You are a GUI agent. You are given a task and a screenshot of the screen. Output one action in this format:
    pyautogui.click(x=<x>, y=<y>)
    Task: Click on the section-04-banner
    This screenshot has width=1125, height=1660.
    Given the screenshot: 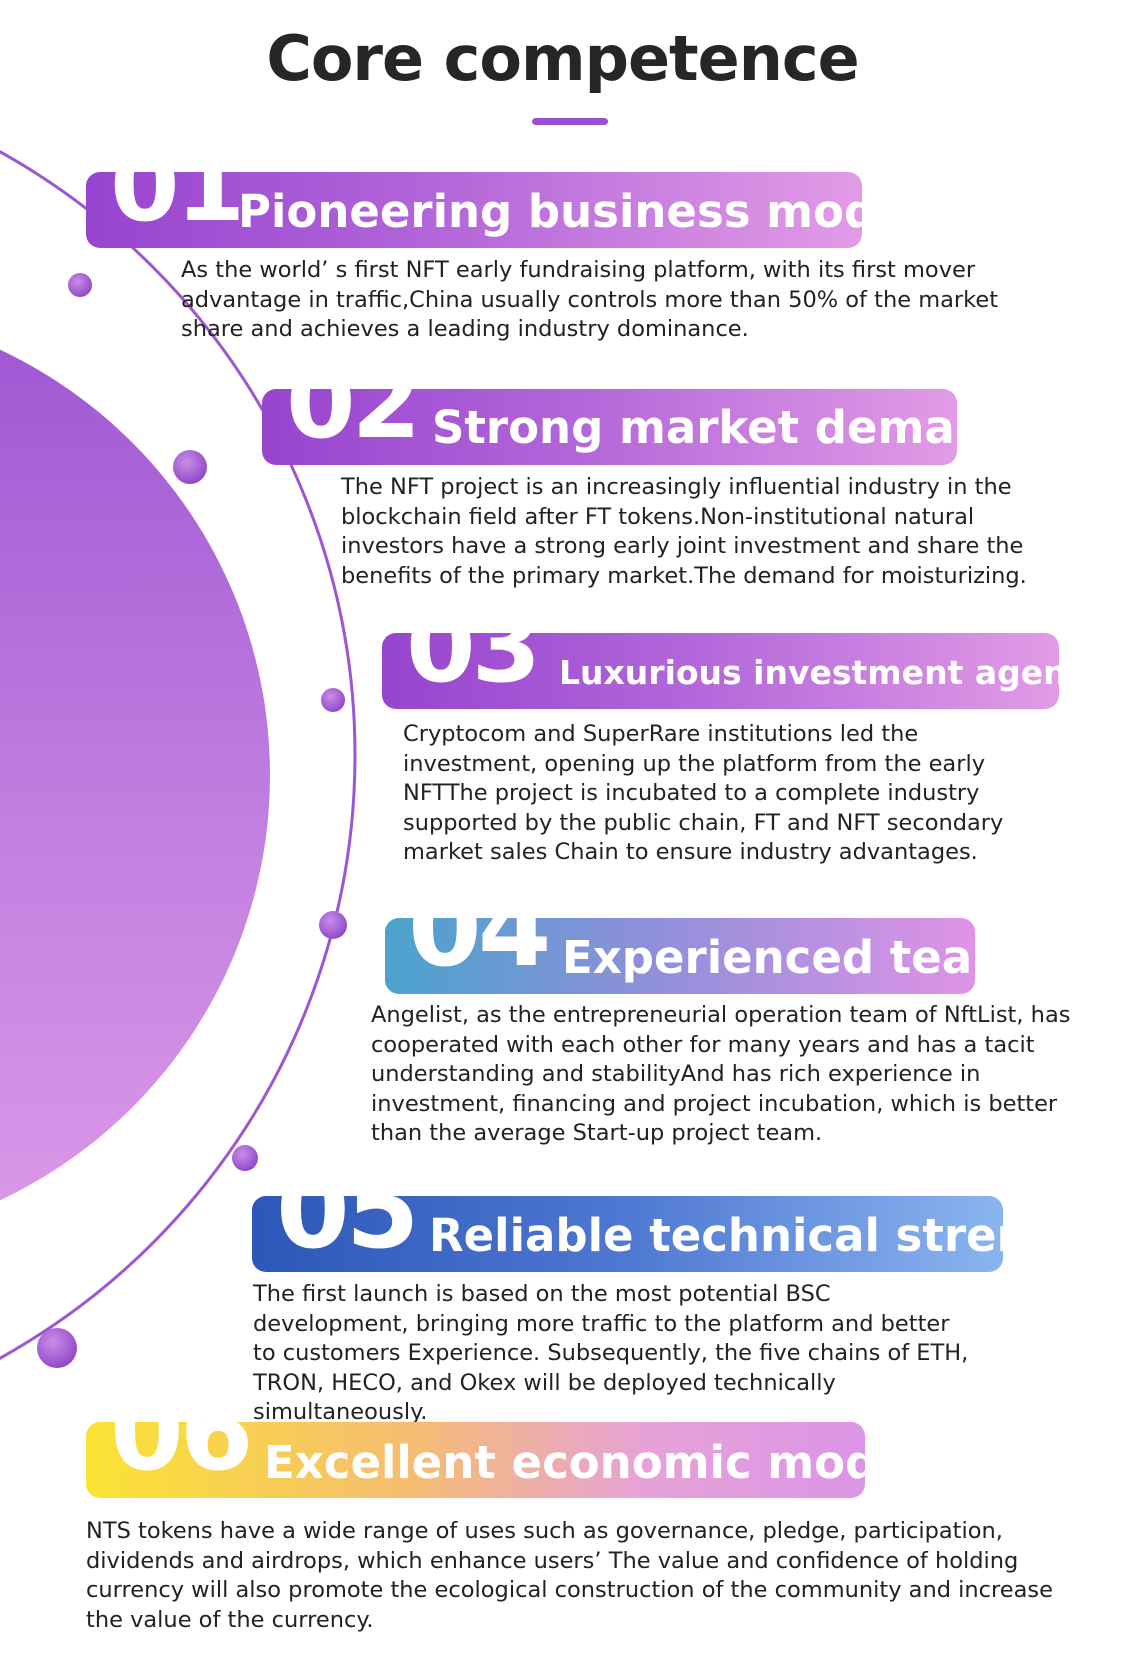 What is the action you would take?
    pyautogui.click(x=680, y=956)
    